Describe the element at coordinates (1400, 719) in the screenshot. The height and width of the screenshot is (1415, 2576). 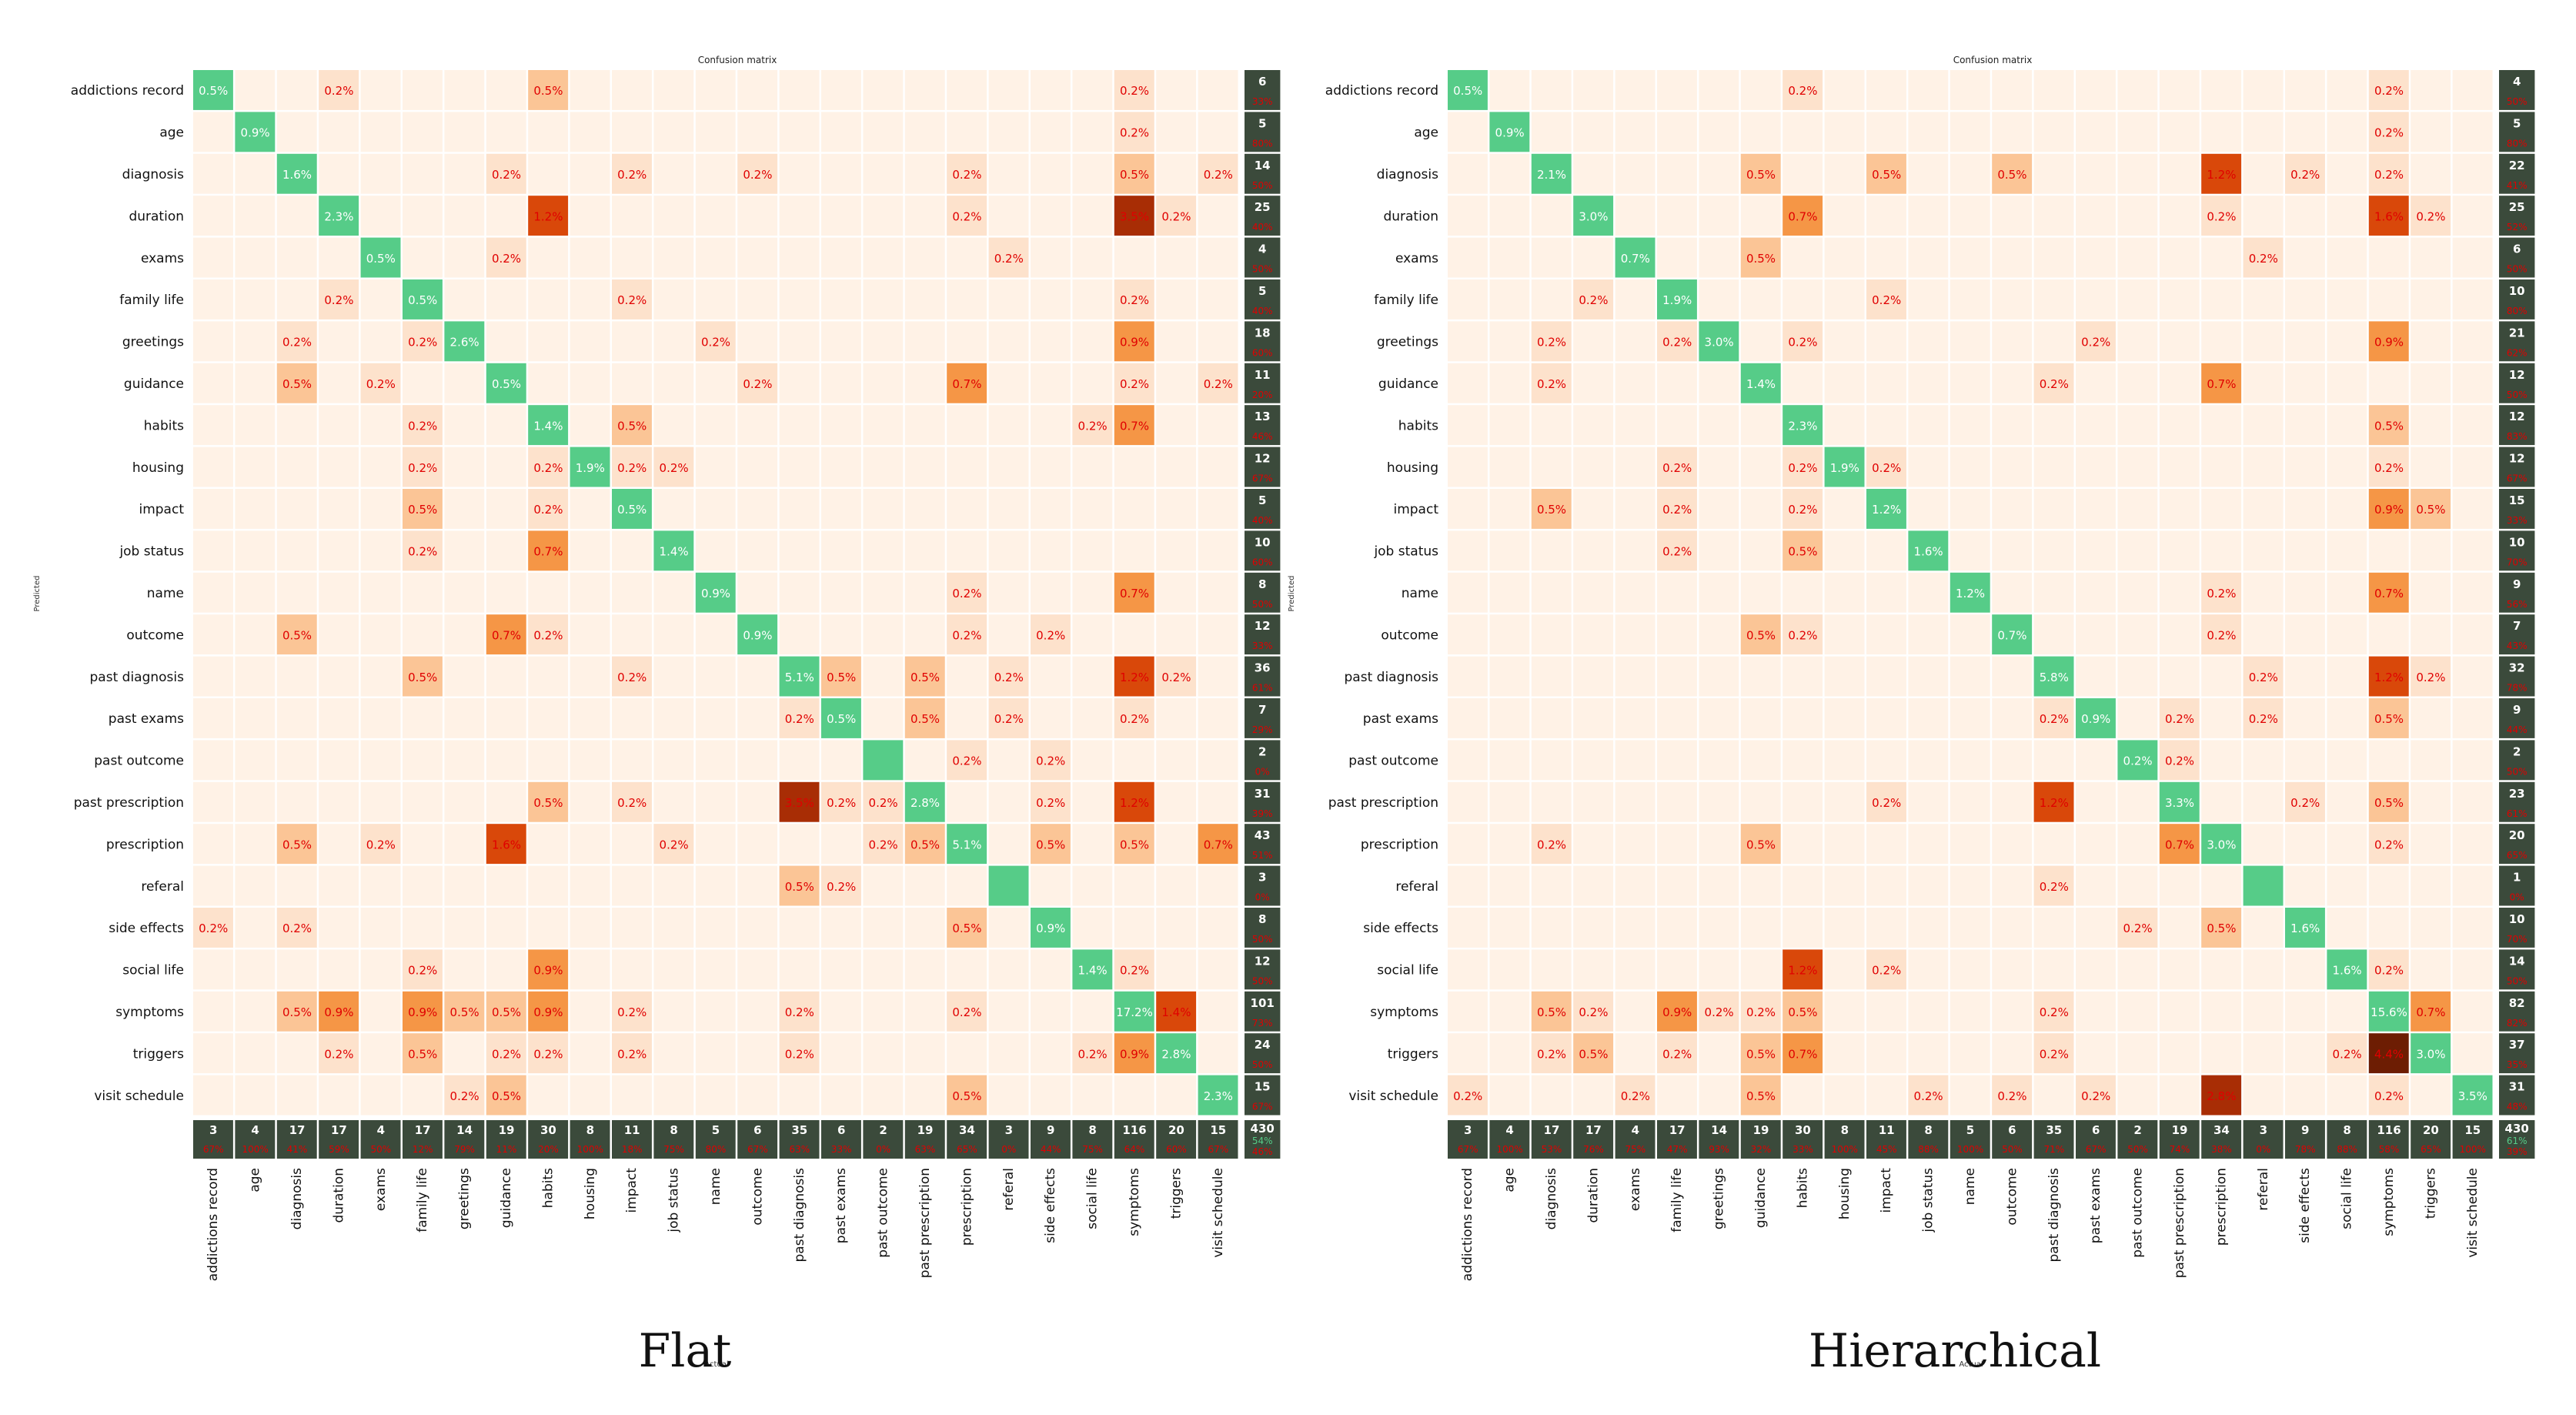
I see `y-tick-label: past exams` at that location.